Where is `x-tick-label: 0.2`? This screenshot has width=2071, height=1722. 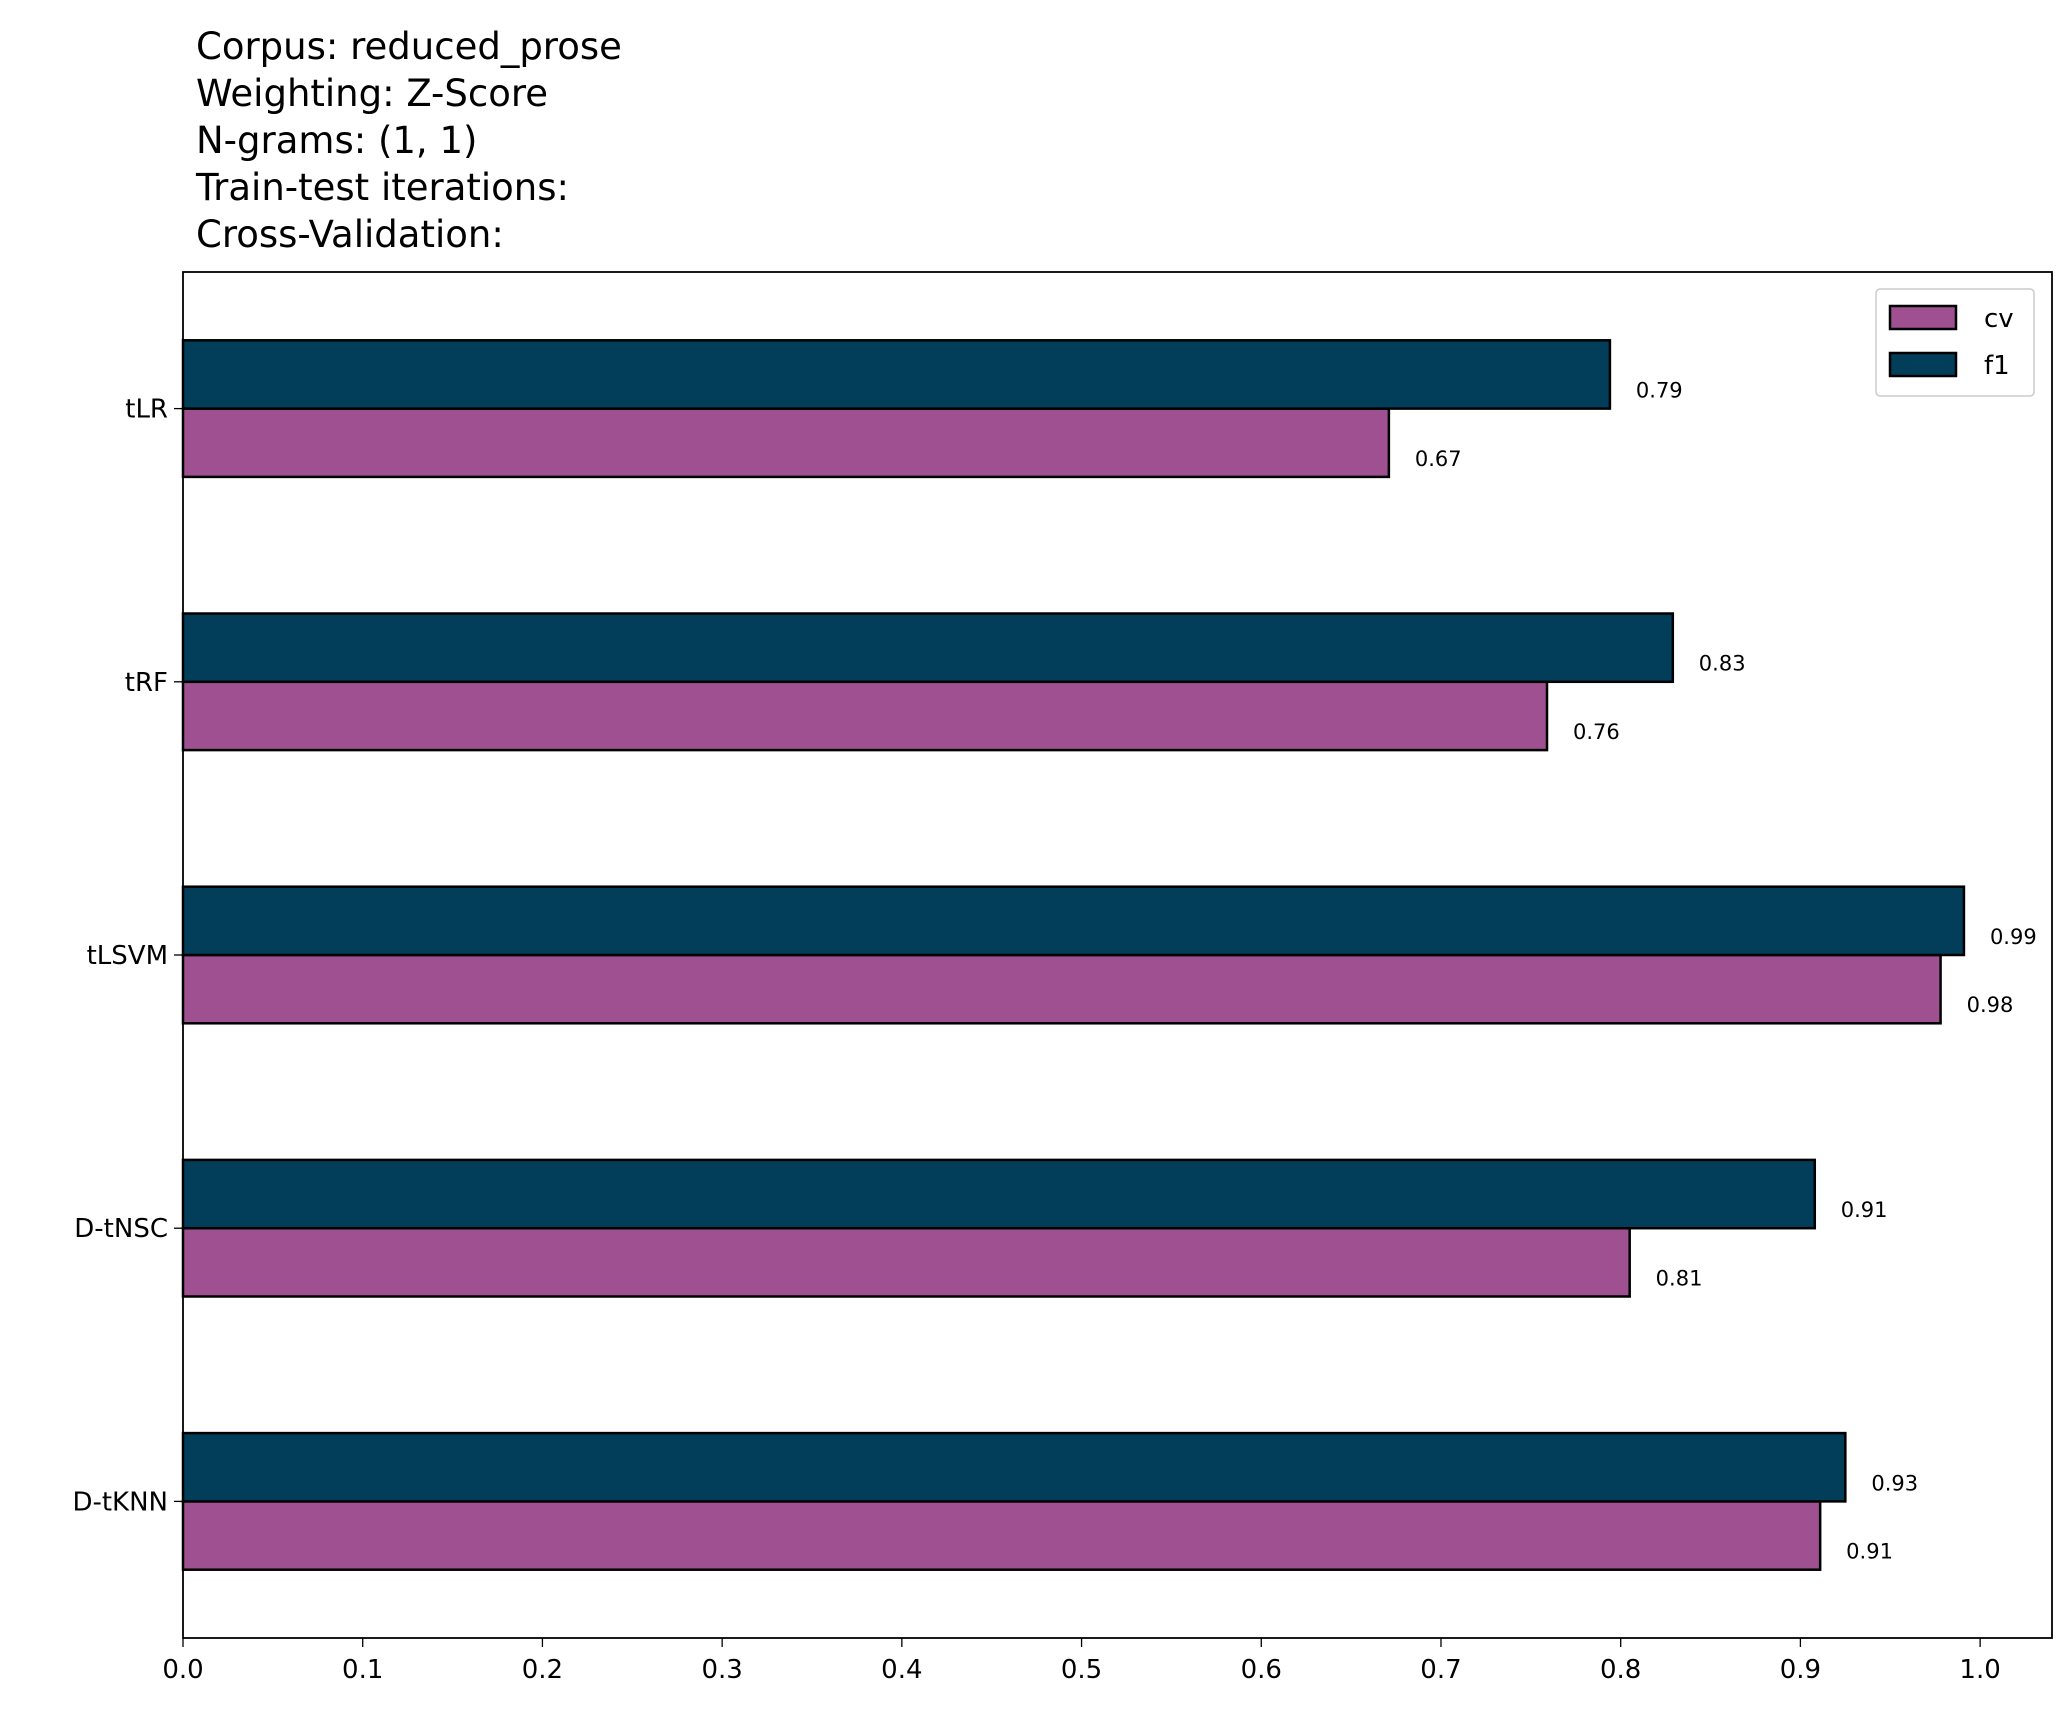
x-tick-label: 0.2 is located at coordinates (542, 1670).